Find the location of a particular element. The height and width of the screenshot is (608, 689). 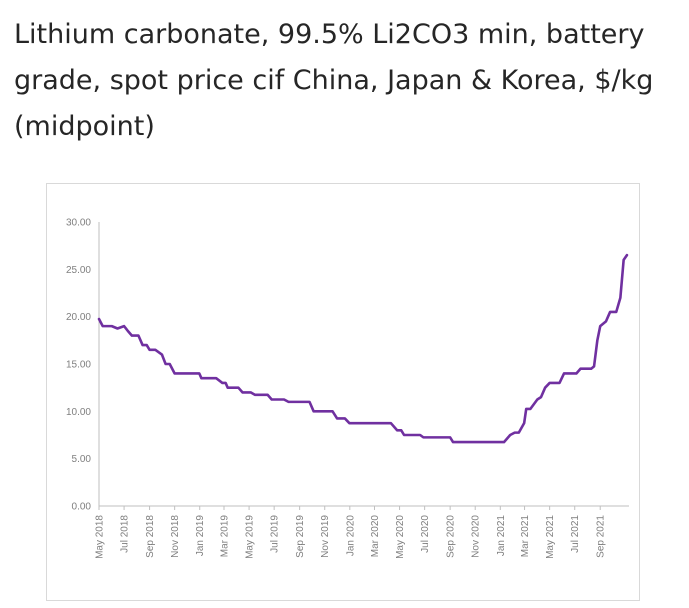

y-tick-label: 15.00 is located at coordinates (78, 365).